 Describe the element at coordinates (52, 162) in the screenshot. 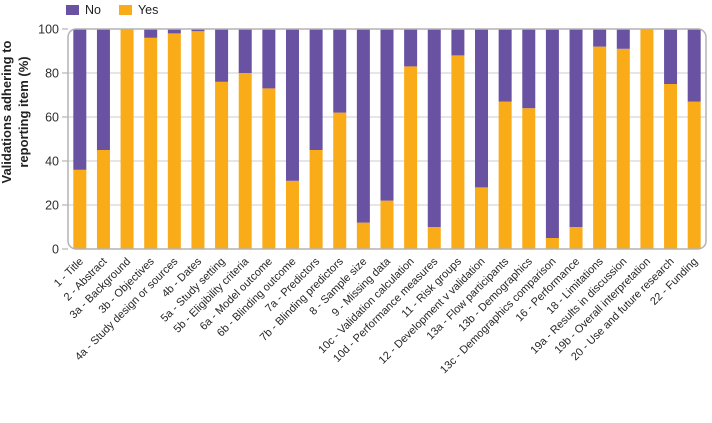

I see `y-tick-label: 40` at that location.